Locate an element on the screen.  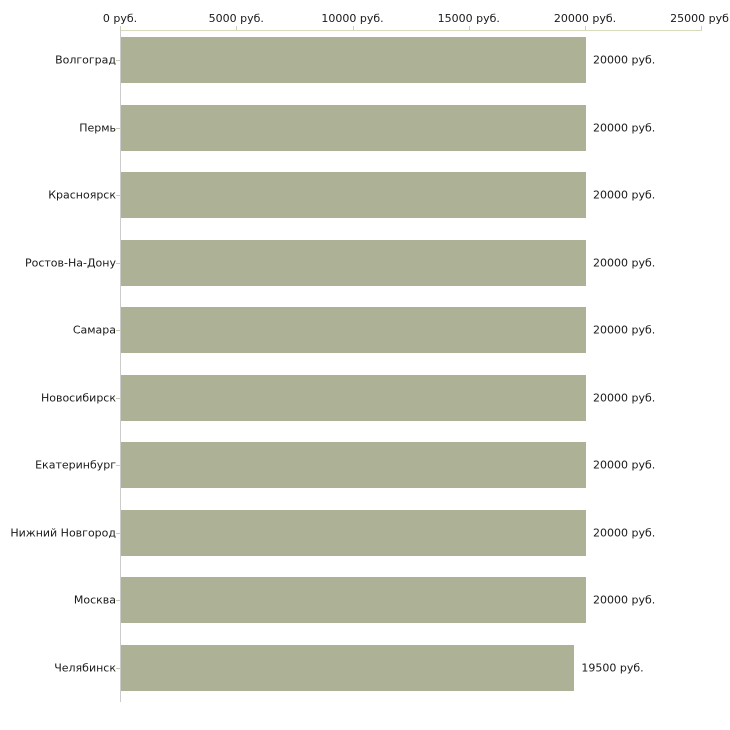
category-label: Ростов-На-Дону is located at coordinates (70, 262).